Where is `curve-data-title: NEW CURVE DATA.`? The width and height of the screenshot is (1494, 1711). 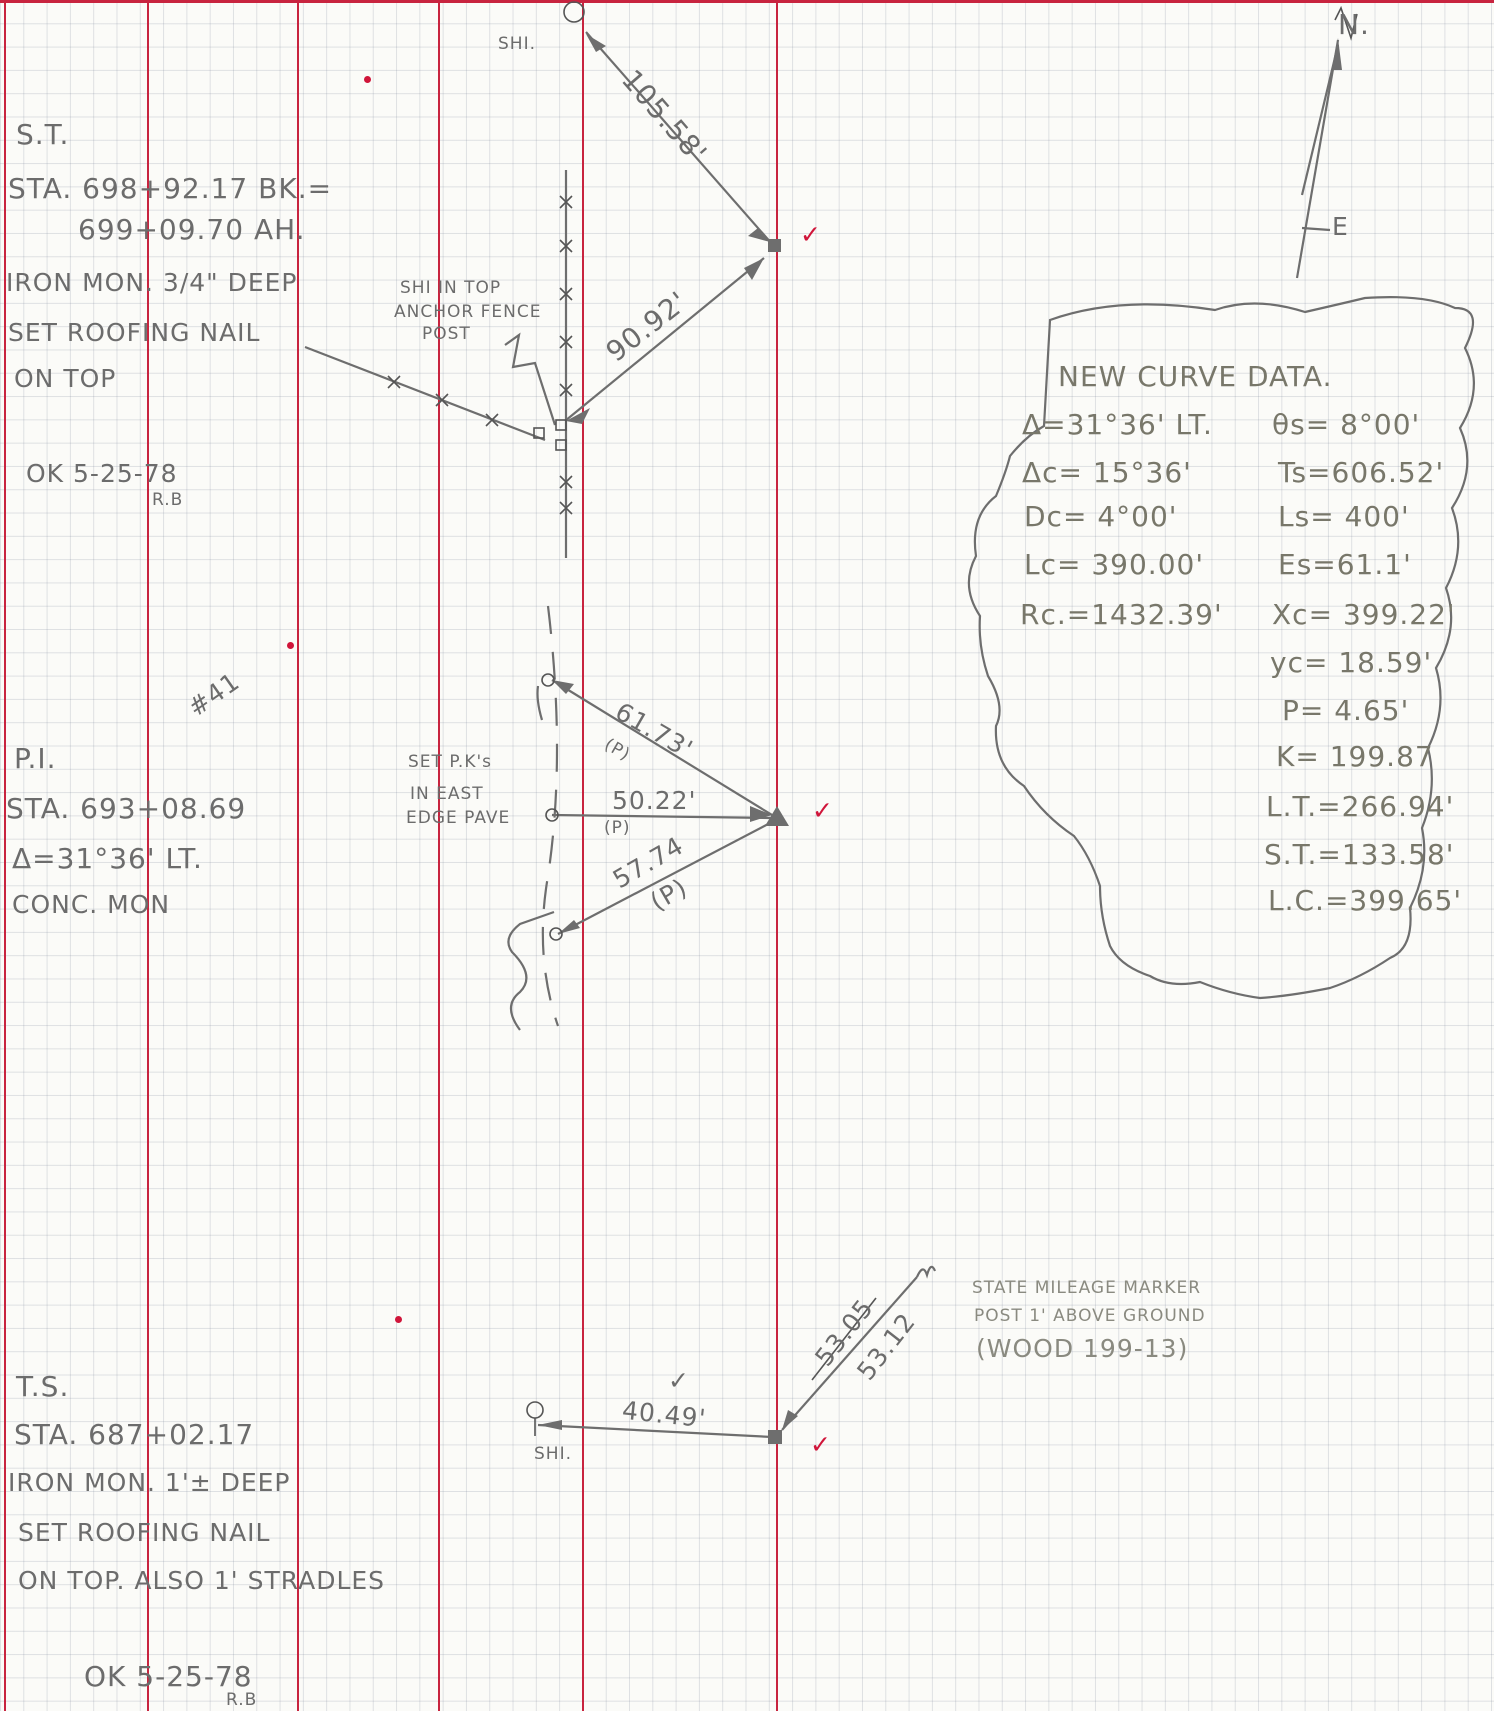 curve-data-title: NEW CURVE DATA. is located at coordinates (1195, 376).